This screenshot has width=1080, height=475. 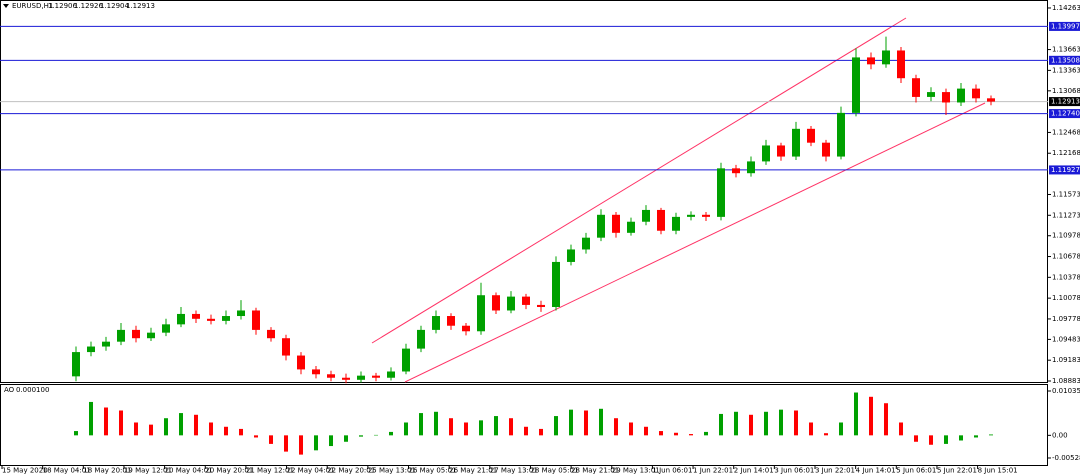 What do you see at coordinates (876, 471) in the screenshot?
I see `x-tick-label: 4 Jun 14:01` at bounding box center [876, 471].